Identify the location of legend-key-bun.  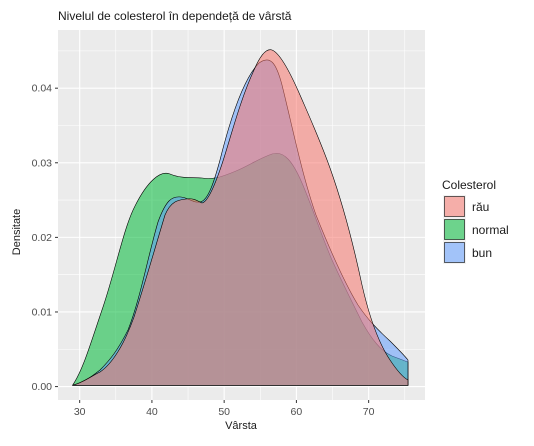
(454, 252).